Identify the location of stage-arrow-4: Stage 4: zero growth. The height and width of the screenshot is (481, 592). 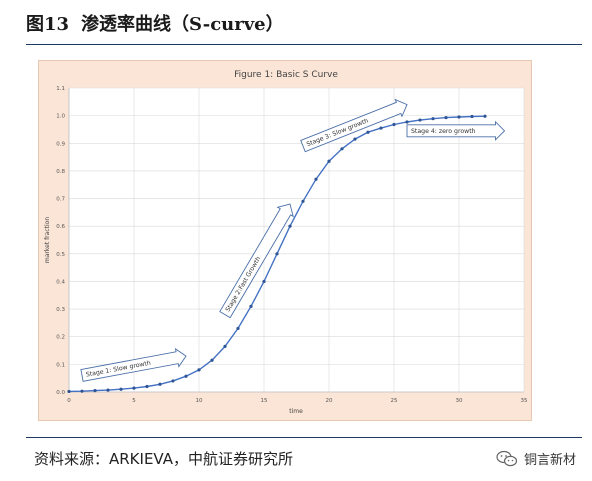
(456, 130).